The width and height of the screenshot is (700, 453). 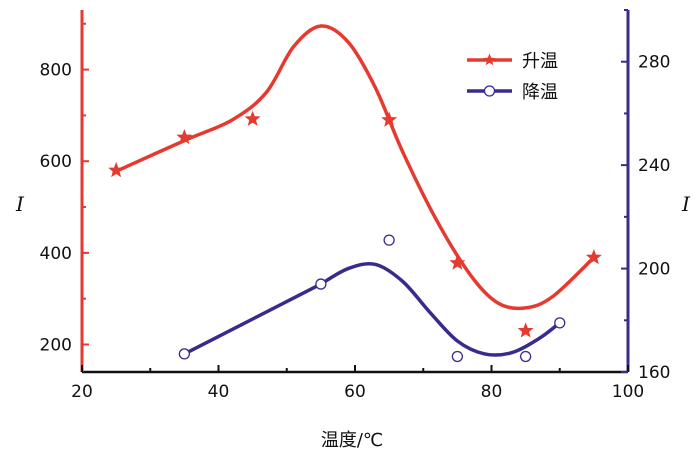 What do you see at coordinates (56, 162) in the screenshot?
I see `y-left-tick-label: 600` at bounding box center [56, 162].